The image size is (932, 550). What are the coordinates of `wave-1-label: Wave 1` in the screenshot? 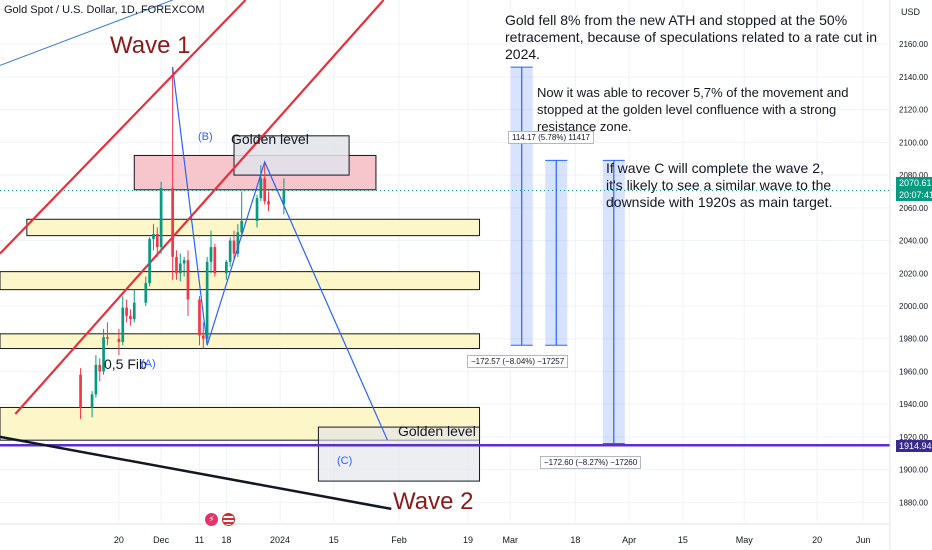 It's located at (150, 45).